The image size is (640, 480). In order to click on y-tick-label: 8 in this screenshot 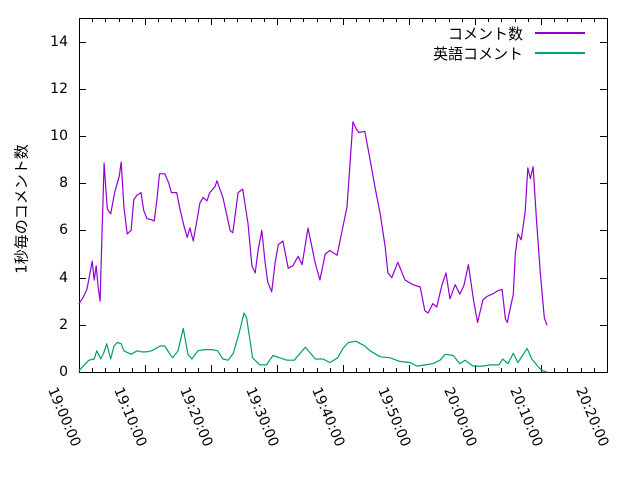, I will do `click(63, 183)`.